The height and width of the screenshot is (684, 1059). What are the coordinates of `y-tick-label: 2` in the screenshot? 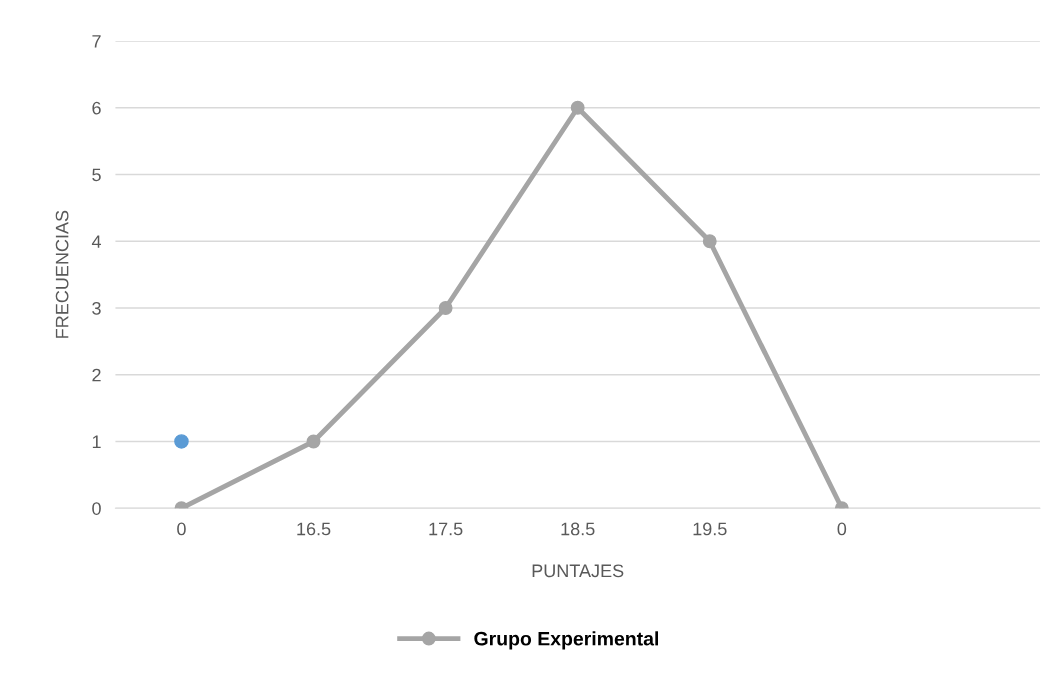 It's located at (96, 375).